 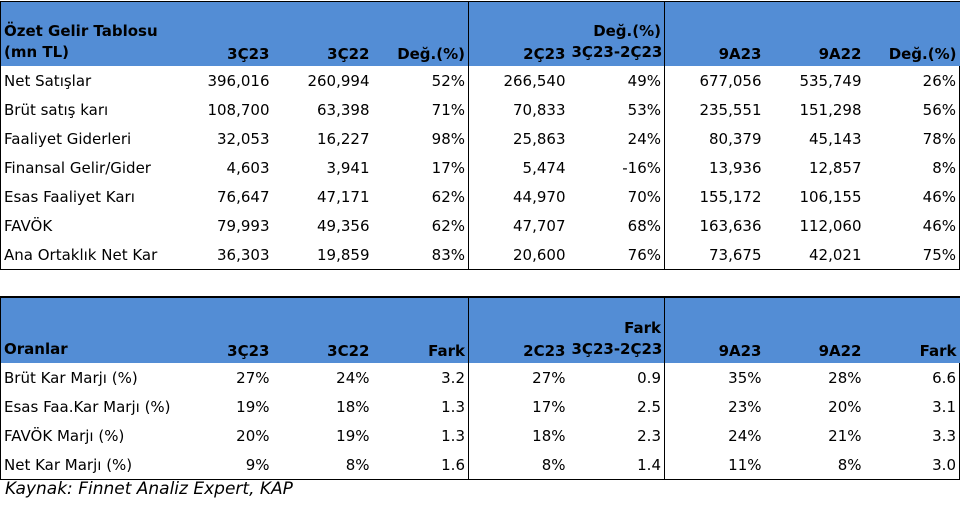 What do you see at coordinates (448, 196) in the screenshot?
I see `table-cell: 62%` at bounding box center [448, 196].